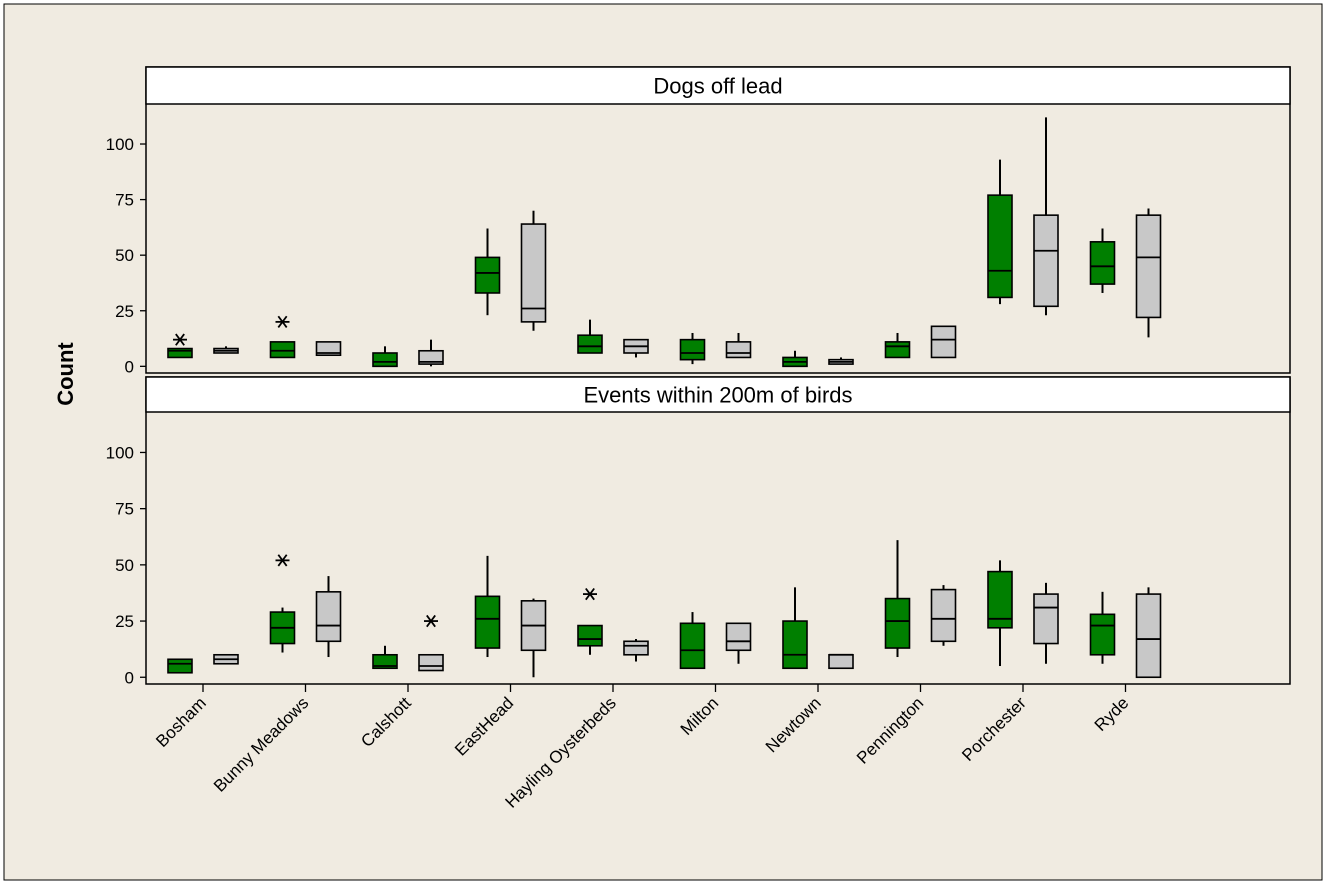 The image size is (1328, 881). I want to click on panel-title: Events within 200m of birds, so click(717, 395).